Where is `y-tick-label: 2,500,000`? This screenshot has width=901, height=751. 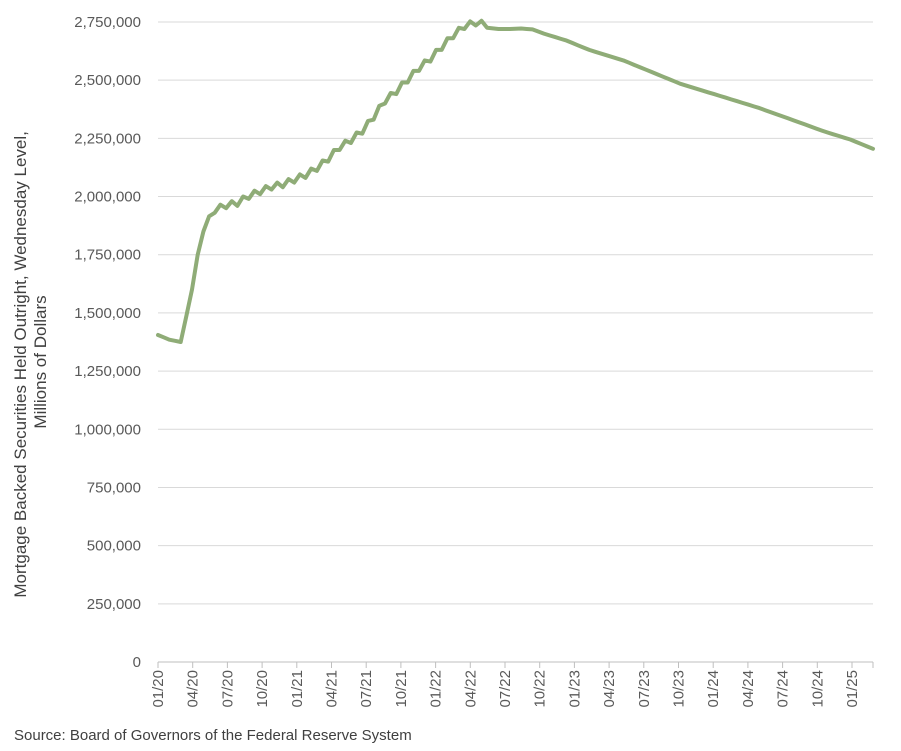 y-tick-label: 2,500,000 is located at coordinates (107, 80).